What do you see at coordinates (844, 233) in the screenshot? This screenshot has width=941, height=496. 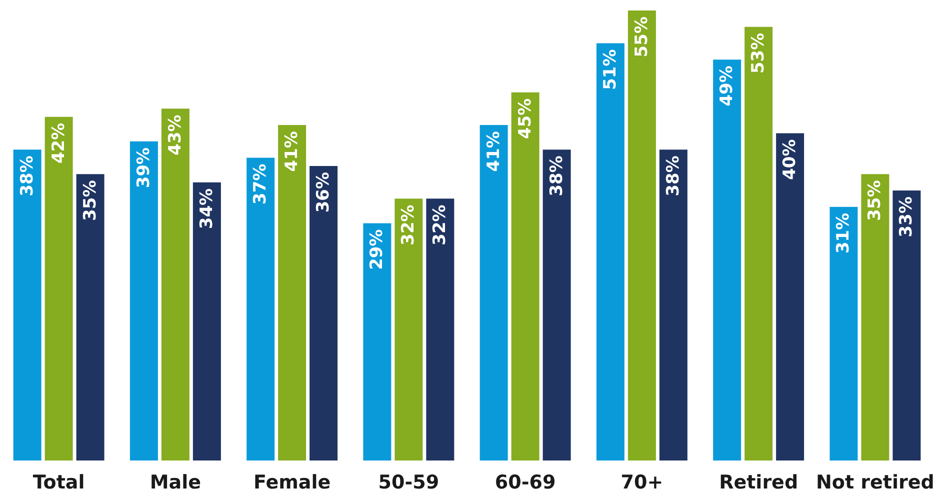 I see `data-label: 31%` at bounding box center [844, 233].